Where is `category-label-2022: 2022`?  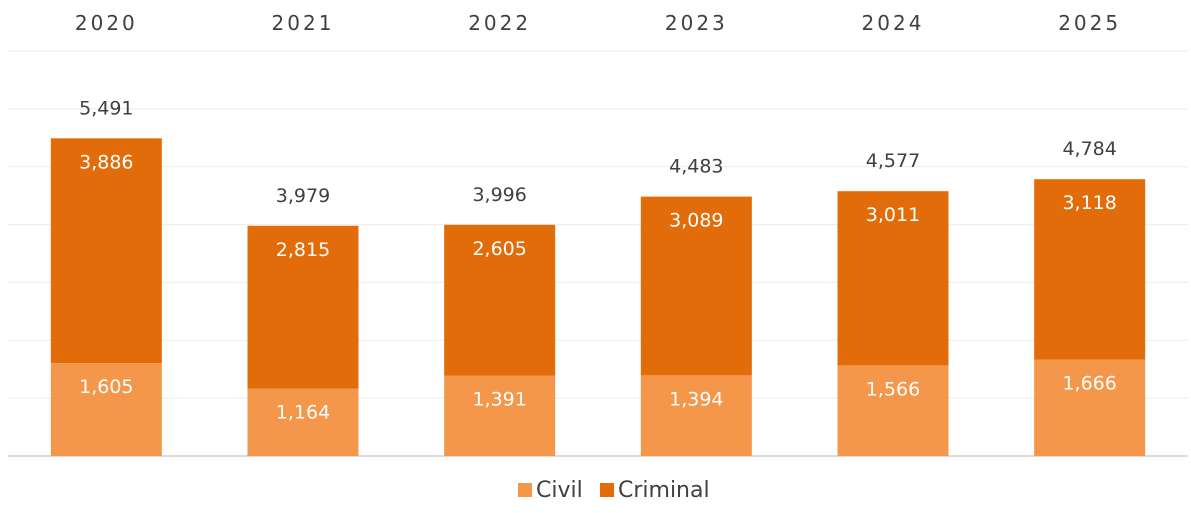
category-label-2022: 2022 is located at coordinates (499, 23).